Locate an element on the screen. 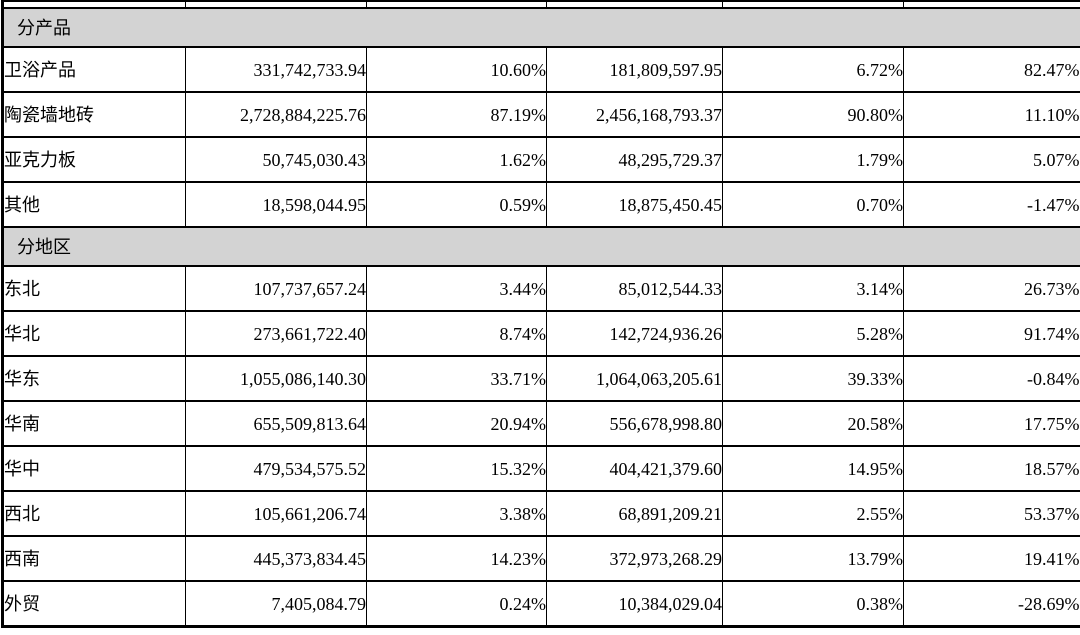 This screenshot has width=1080, height=635. section-header-cell: 分地区 is located at coordinates (541, 246).